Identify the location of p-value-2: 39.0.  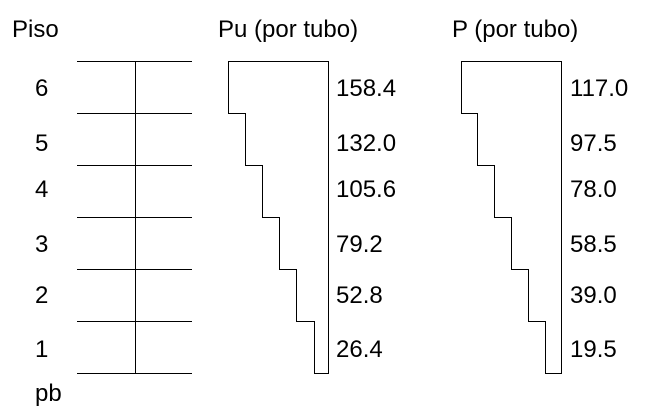
(593, 295).